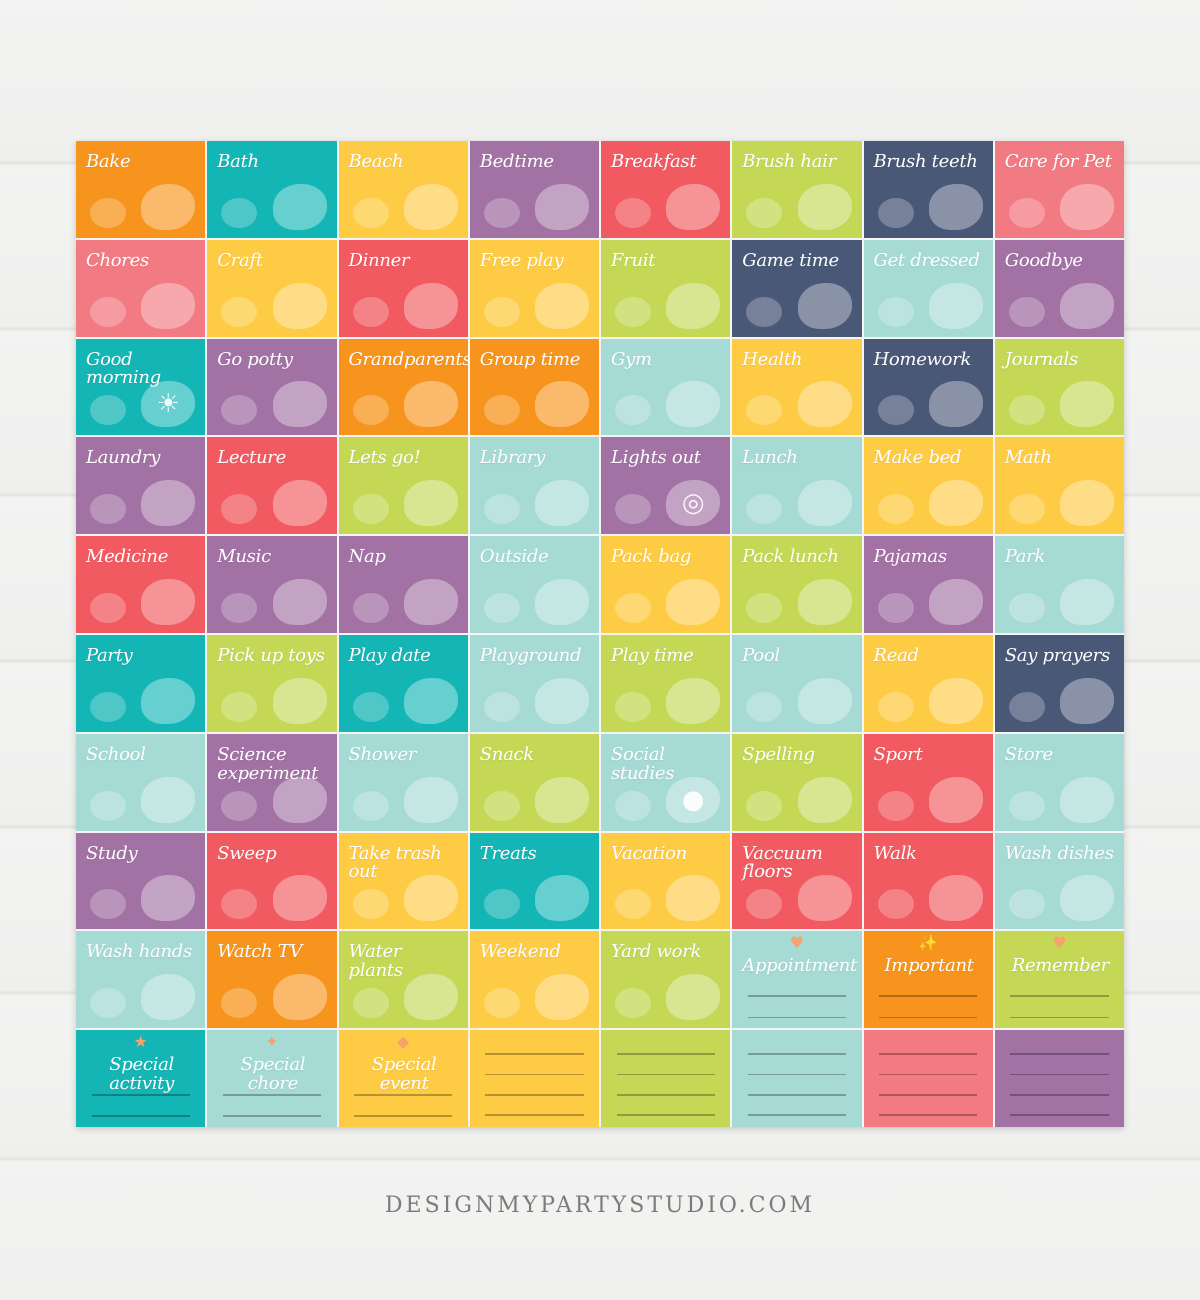  What do you see at coordinates (1059, 881) in the screenshot?
I see `card-wash-dishes: Wash dishes` at bounding box center [1059, 881].